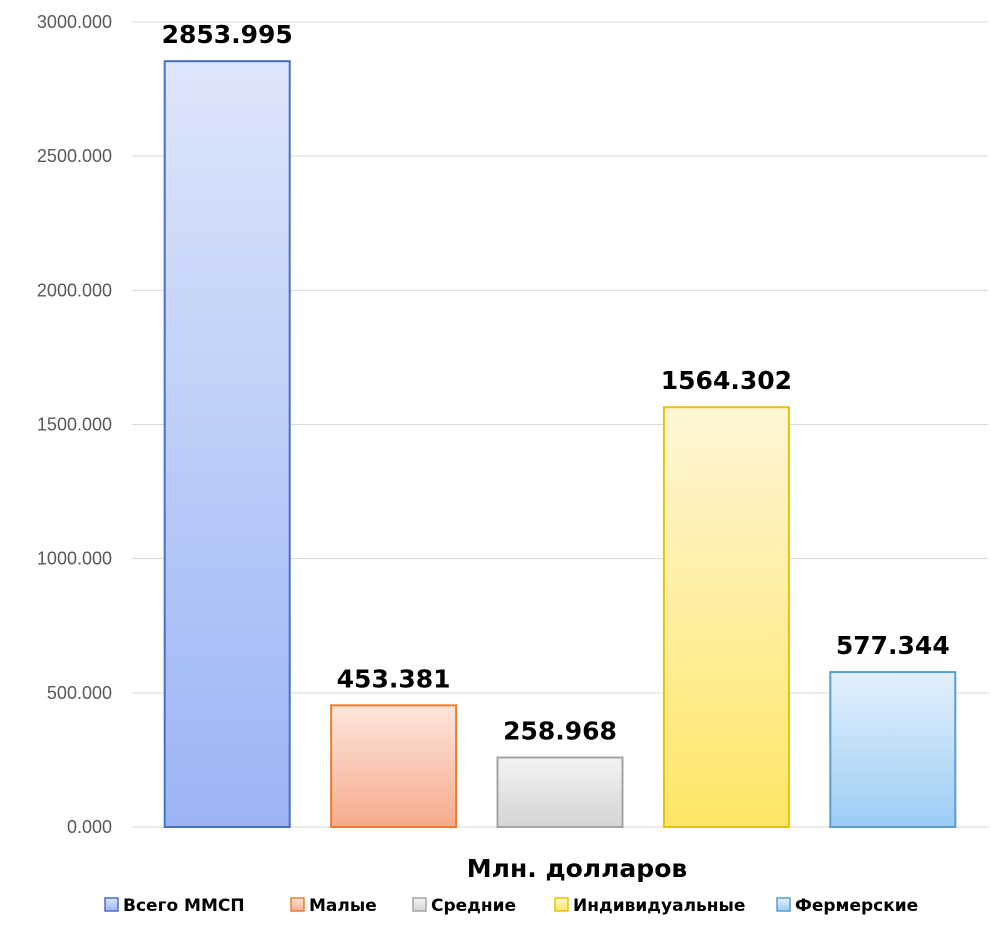  What do you see at coordinates (893, 645) in the screenshot?
I see `data-label: 577.344` at bounding box center [893, 645].